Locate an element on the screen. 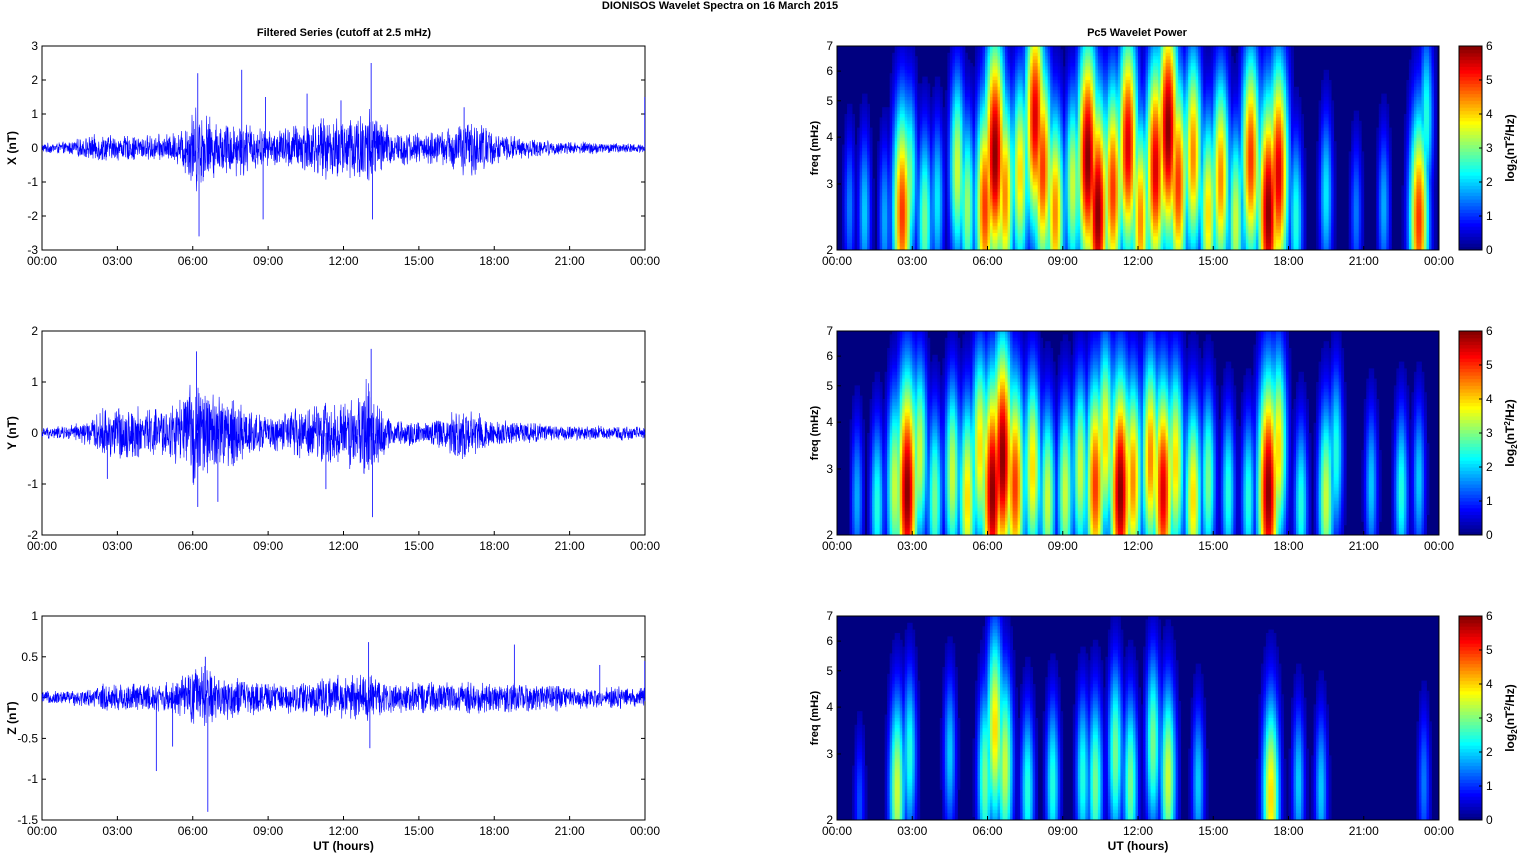 The image size is (1521, 854). y-axis-label: Z (nT) is located at coordinates (12, 717).